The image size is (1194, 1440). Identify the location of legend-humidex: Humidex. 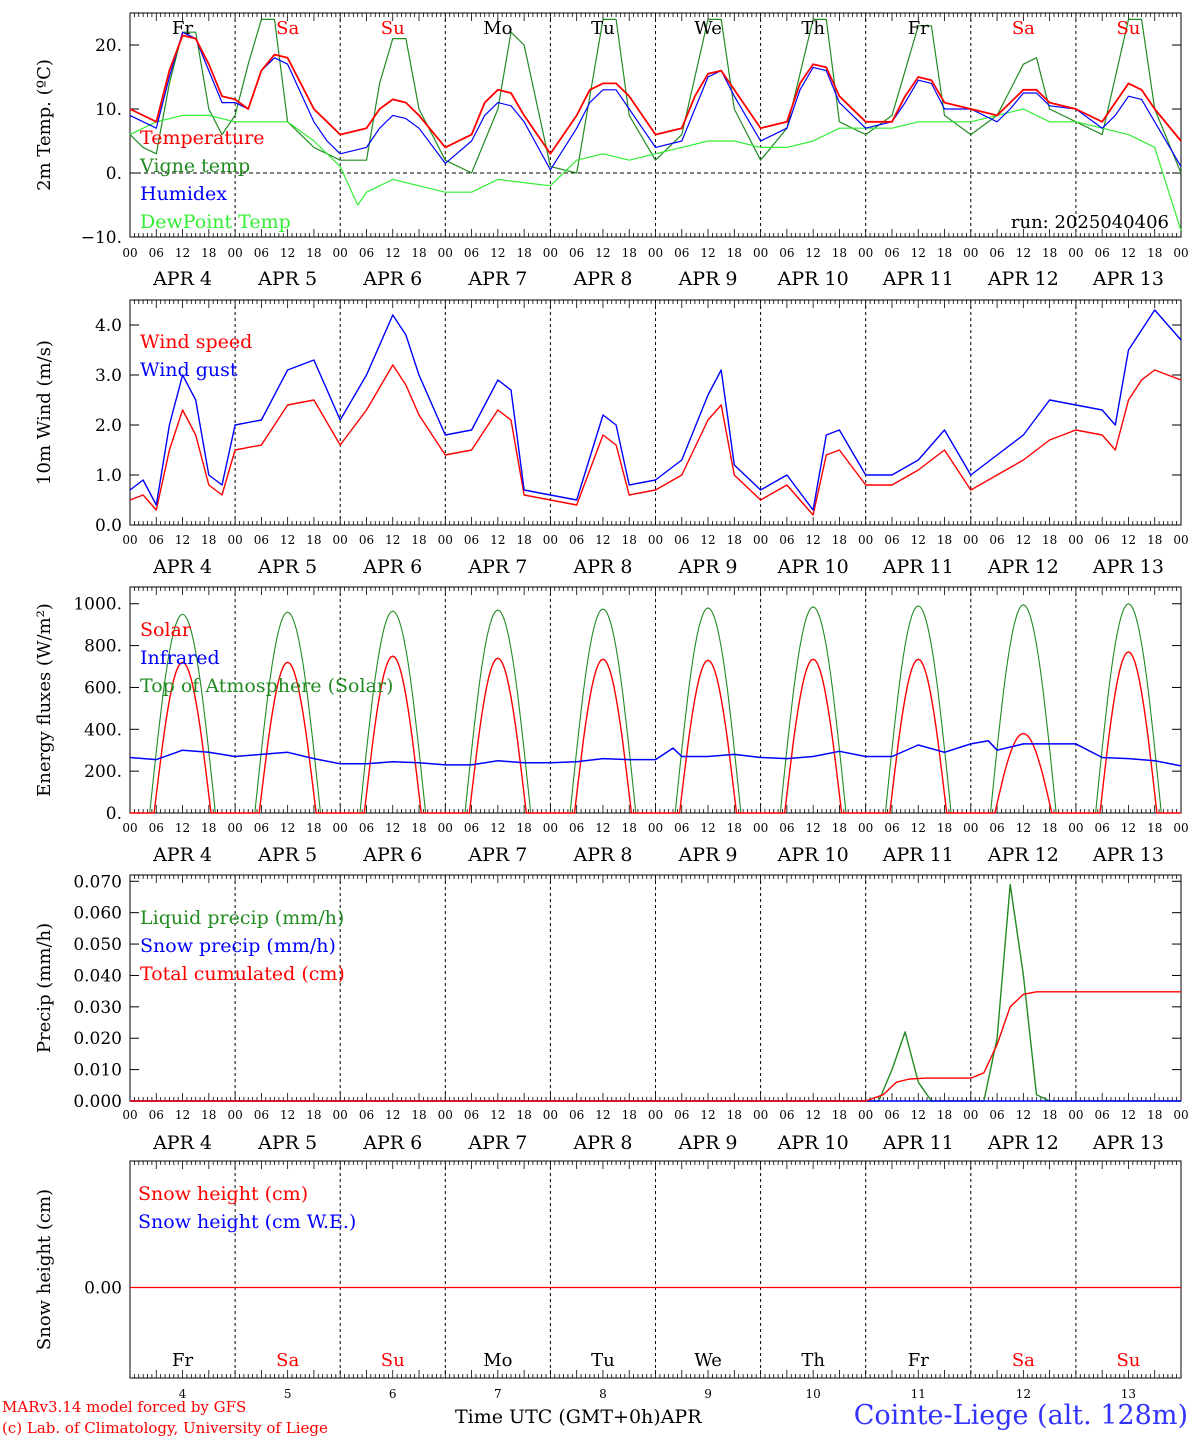
(183, 194).